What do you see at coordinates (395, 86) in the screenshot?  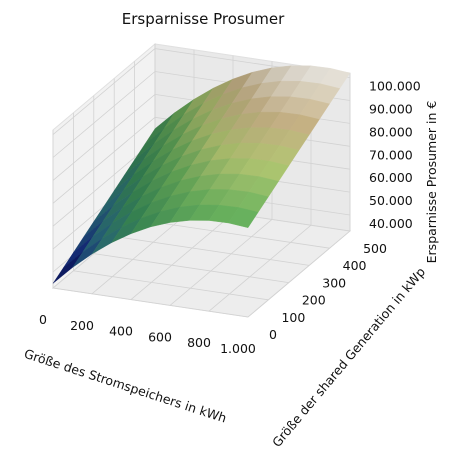 I see `z-tick-label: 100.000` at bounding box center [395, 86].